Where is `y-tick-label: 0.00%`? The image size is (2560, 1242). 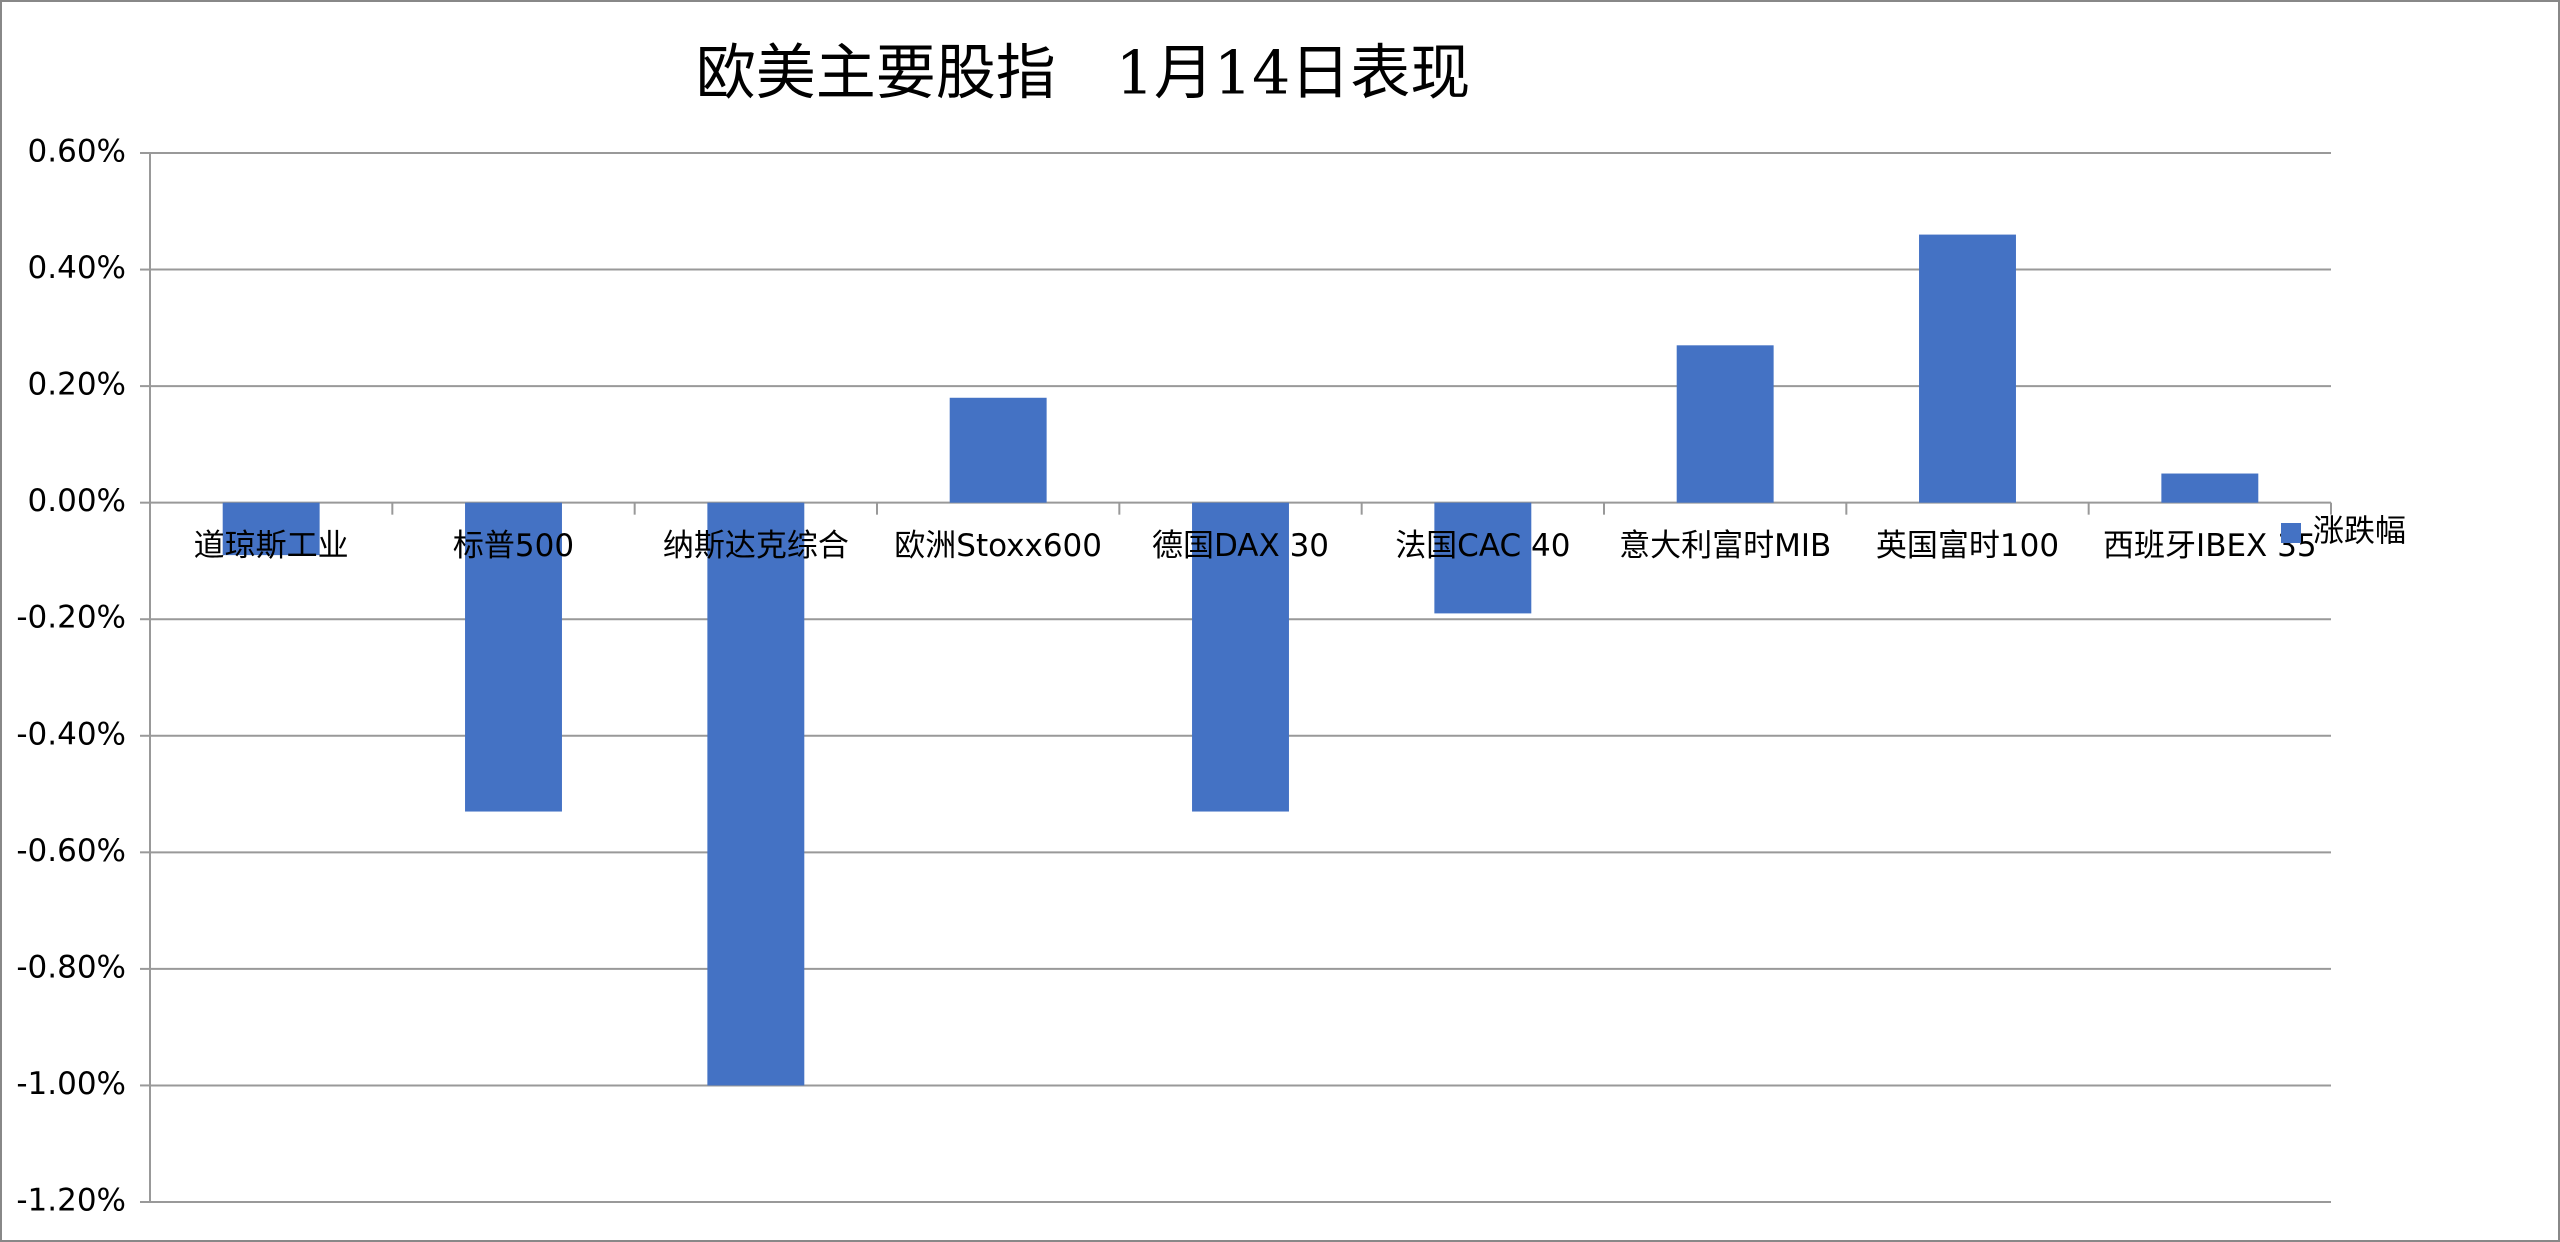
y-tick-label: 0.00% is located at coordinates (77, 501).